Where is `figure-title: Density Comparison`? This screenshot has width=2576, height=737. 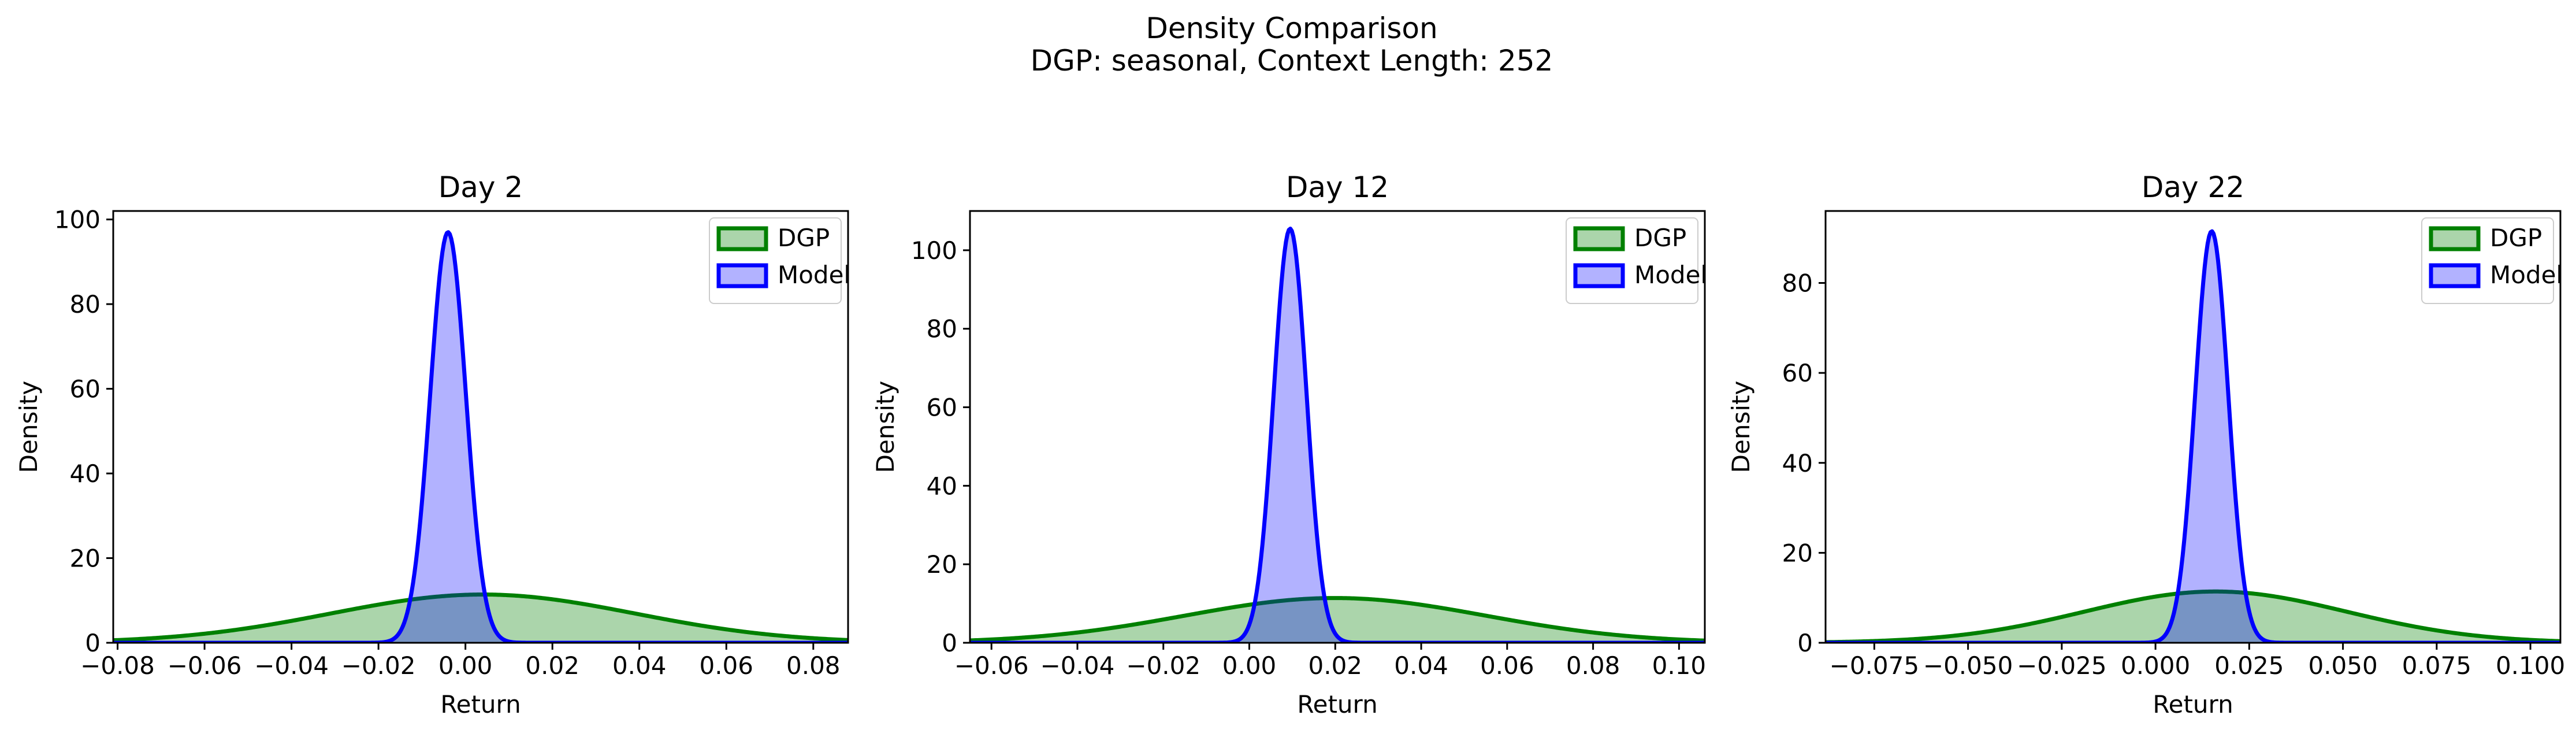 figure-title: Density Comparison is located at coordinates (1291, 28).